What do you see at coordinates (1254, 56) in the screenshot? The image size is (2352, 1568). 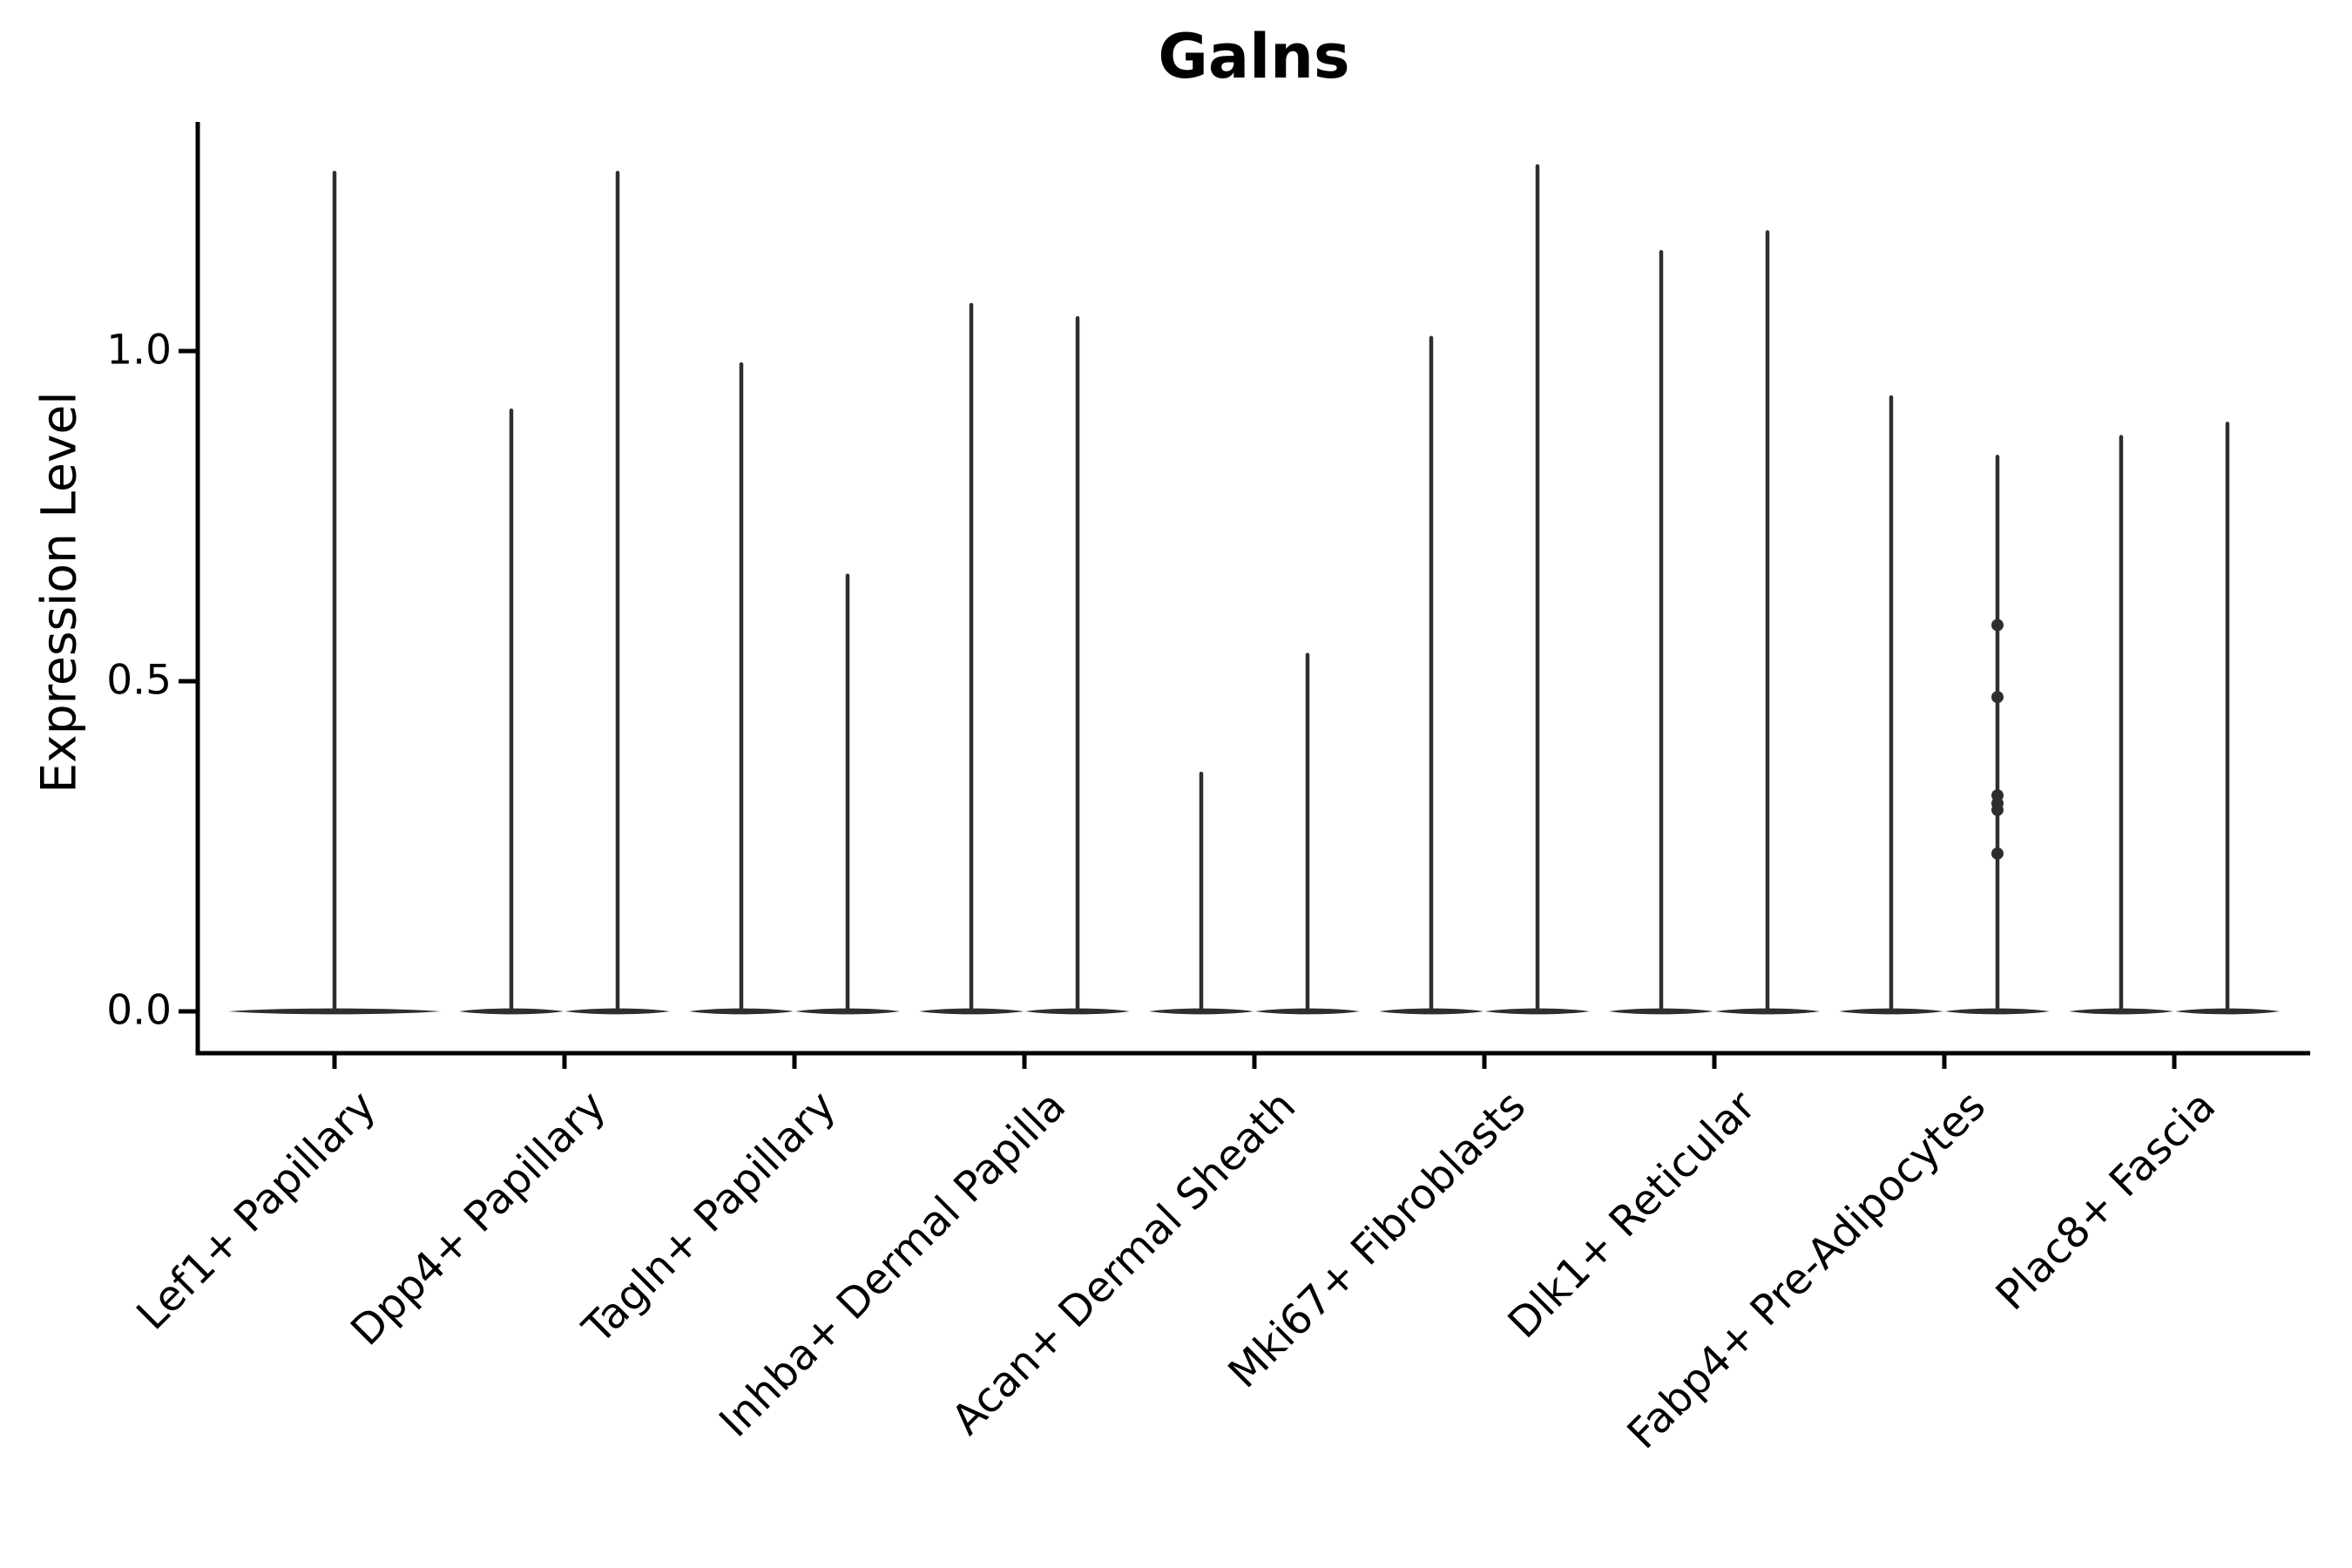 I see `chart-title: Galns` at bounding box center [1254, 56].